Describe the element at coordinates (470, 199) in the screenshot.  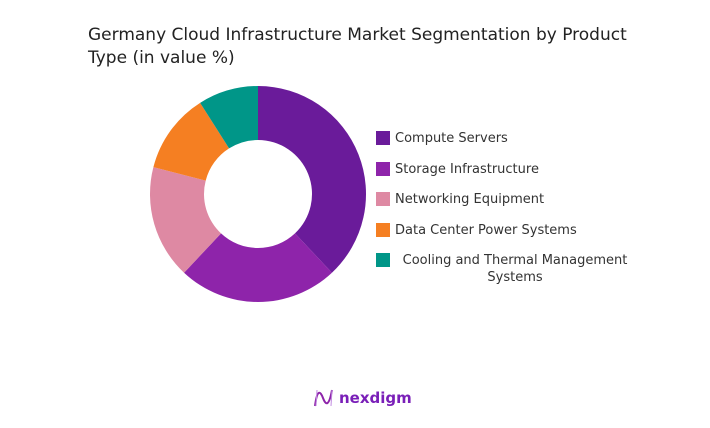
I see `legend-label: Networking Equipment` at that location.